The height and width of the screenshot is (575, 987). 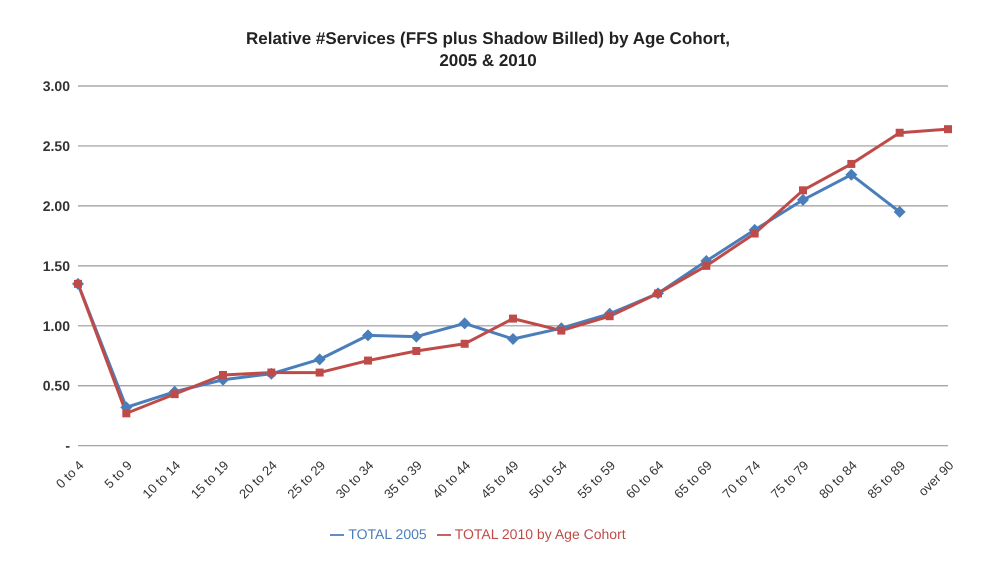 I want to click on x-tick-label: 85 to 89, so click(x=886, y=480).